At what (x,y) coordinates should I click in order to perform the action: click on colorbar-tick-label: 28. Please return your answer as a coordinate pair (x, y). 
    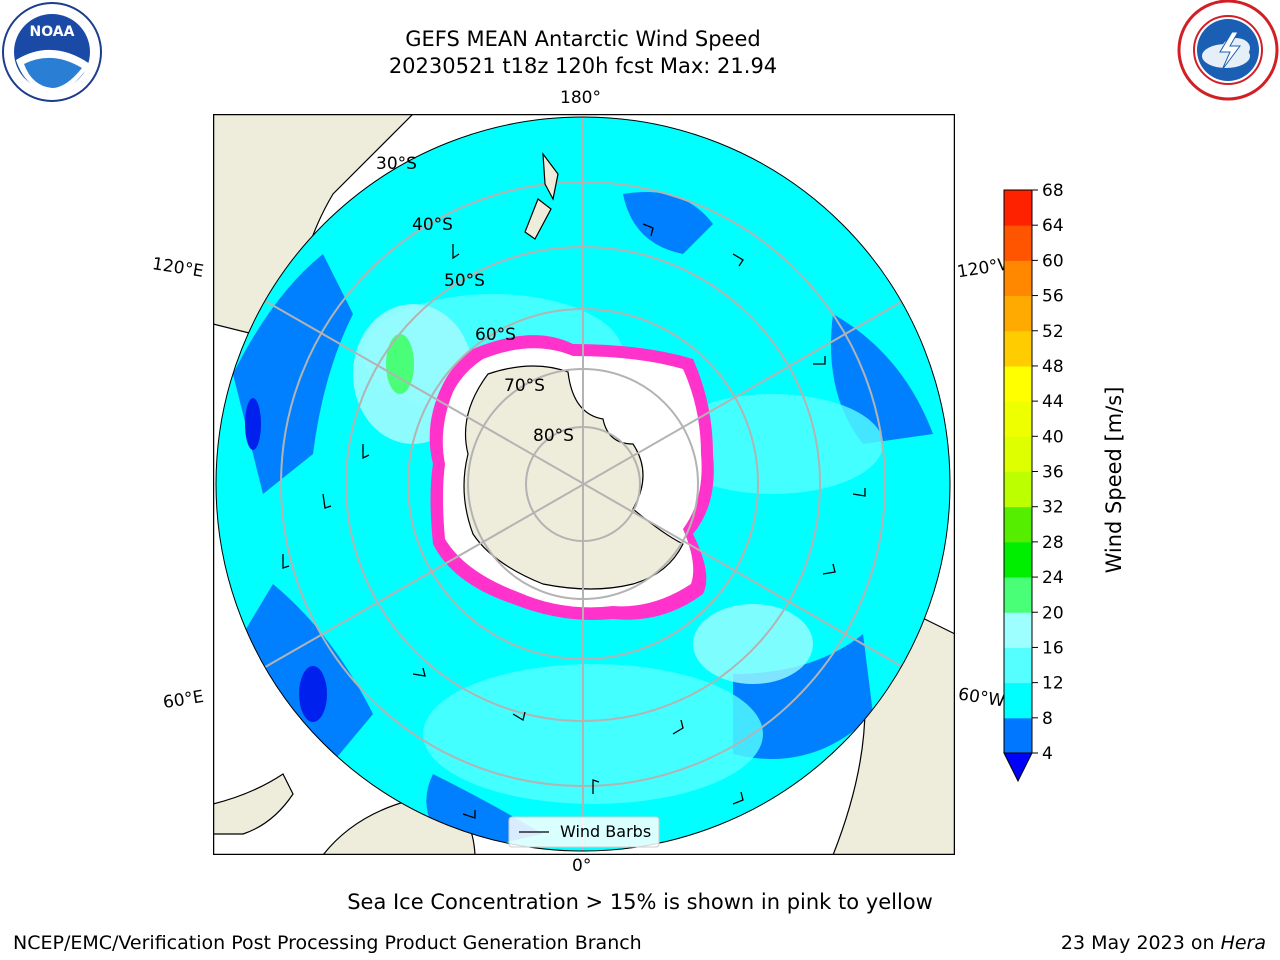
    Looking at the image, I should click on (1053, 543).